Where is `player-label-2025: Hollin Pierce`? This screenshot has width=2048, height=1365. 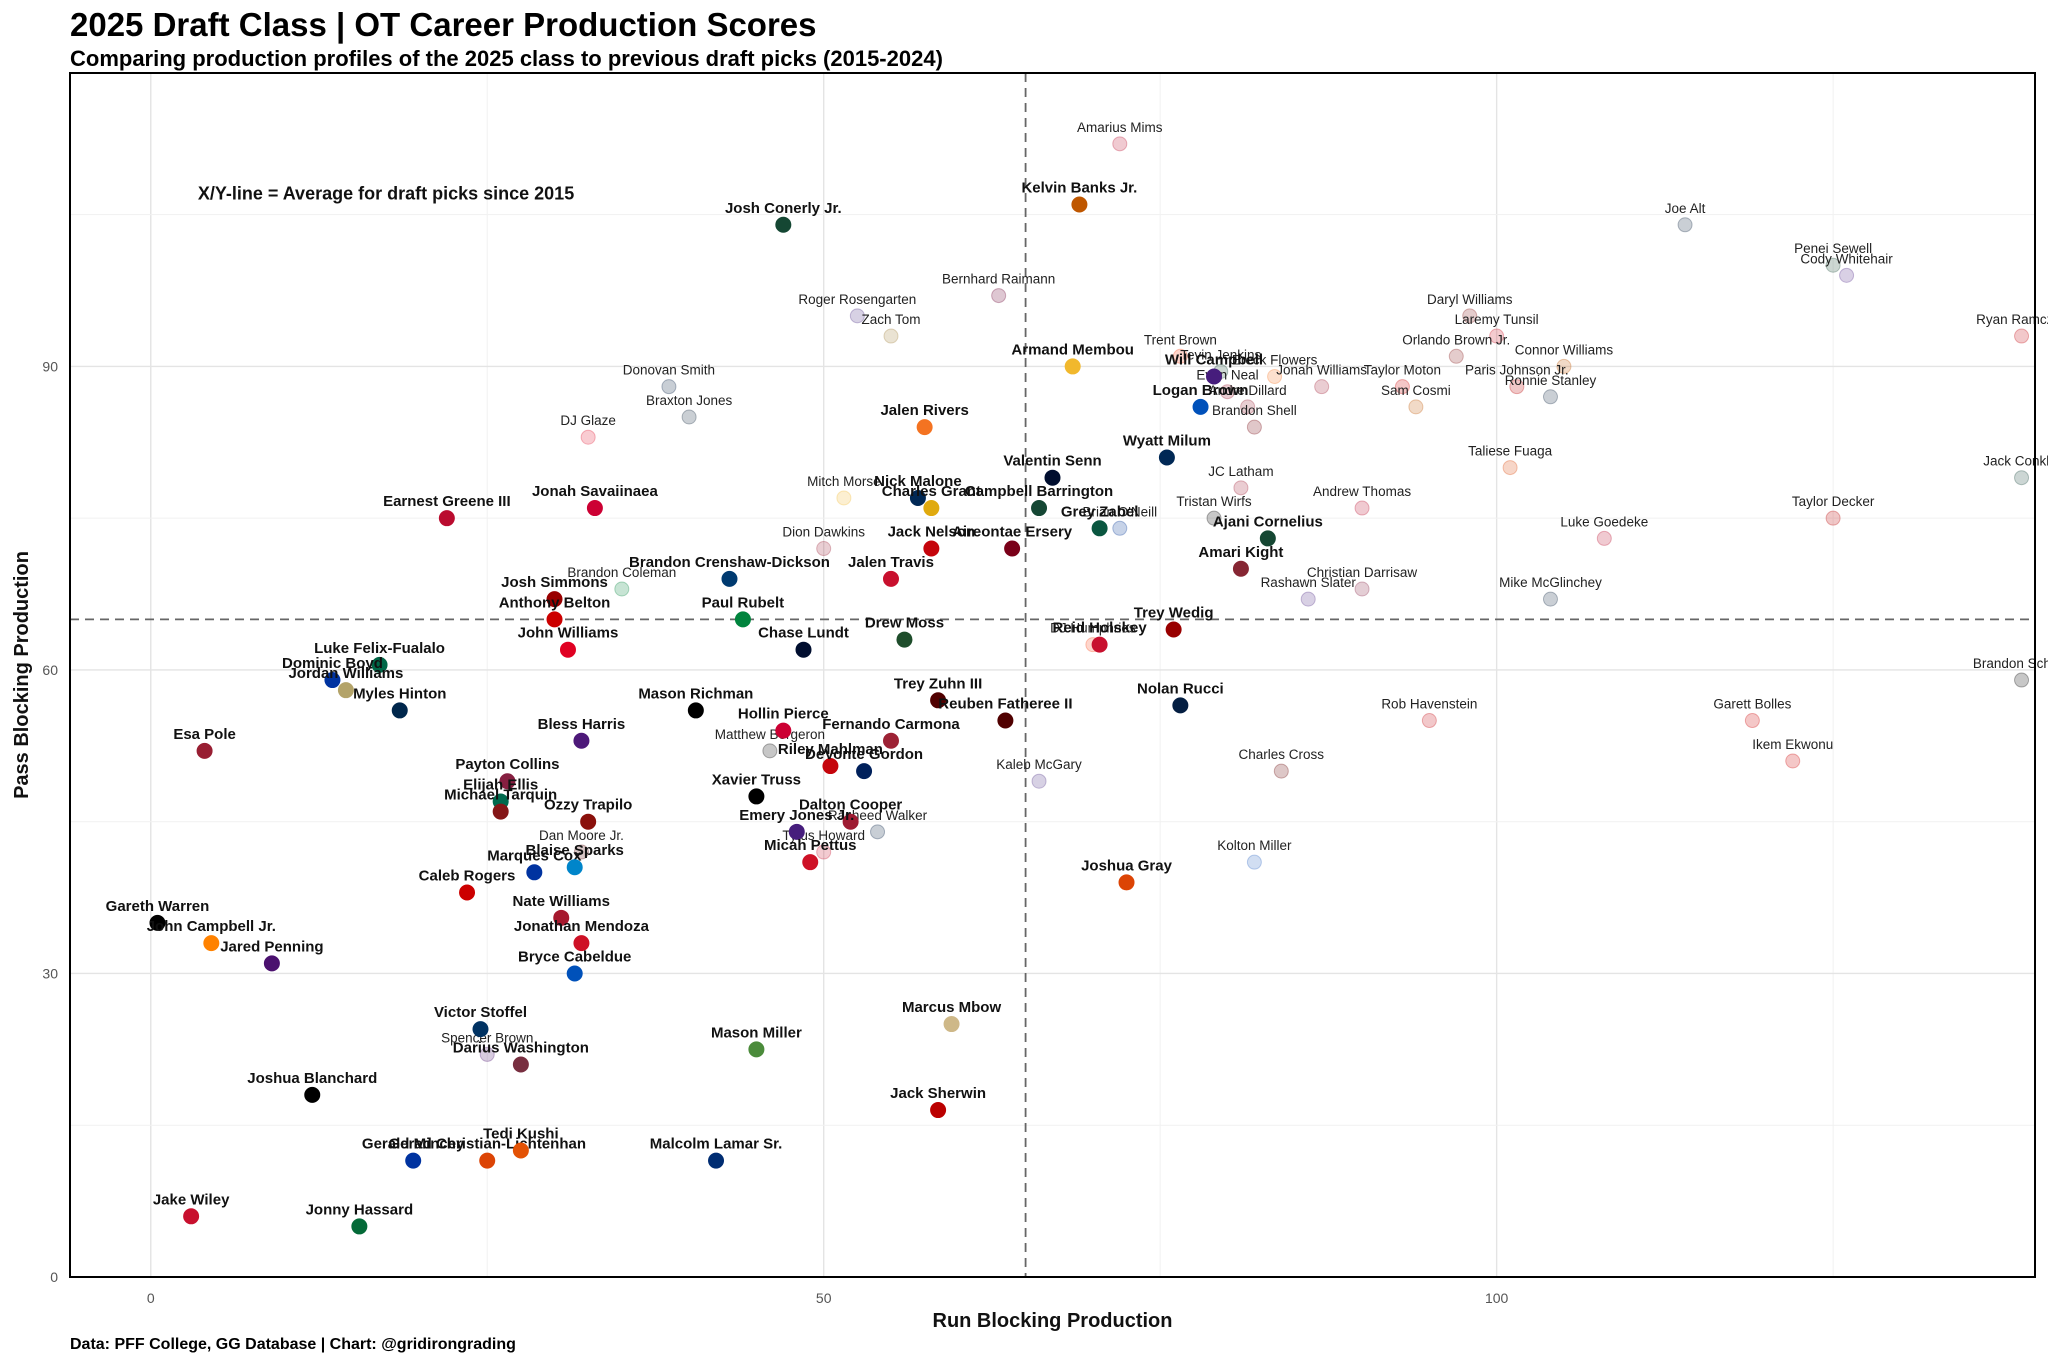 player-label-2025: Hollin Pierce is located at coordinates (783, 714).